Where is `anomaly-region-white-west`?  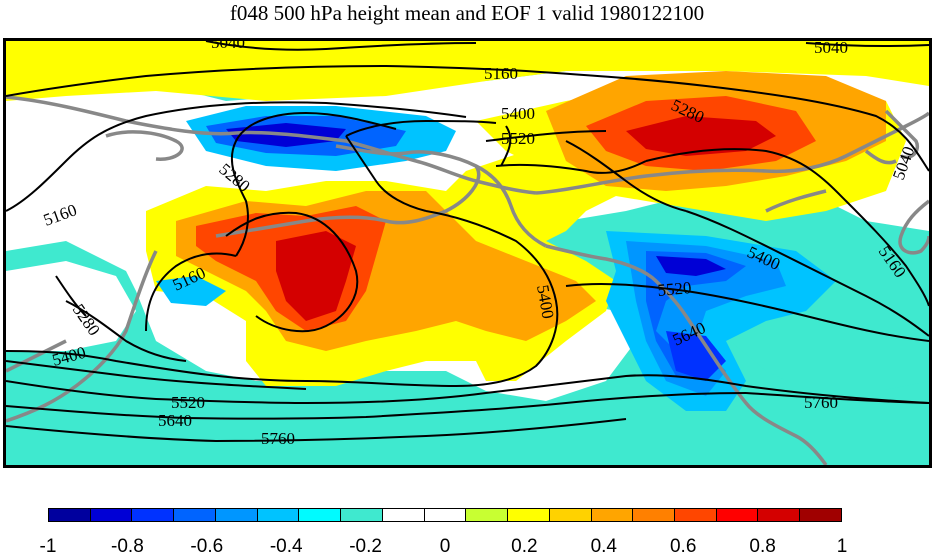 anomaly-region-white-west is located at coordinates (71, 306).